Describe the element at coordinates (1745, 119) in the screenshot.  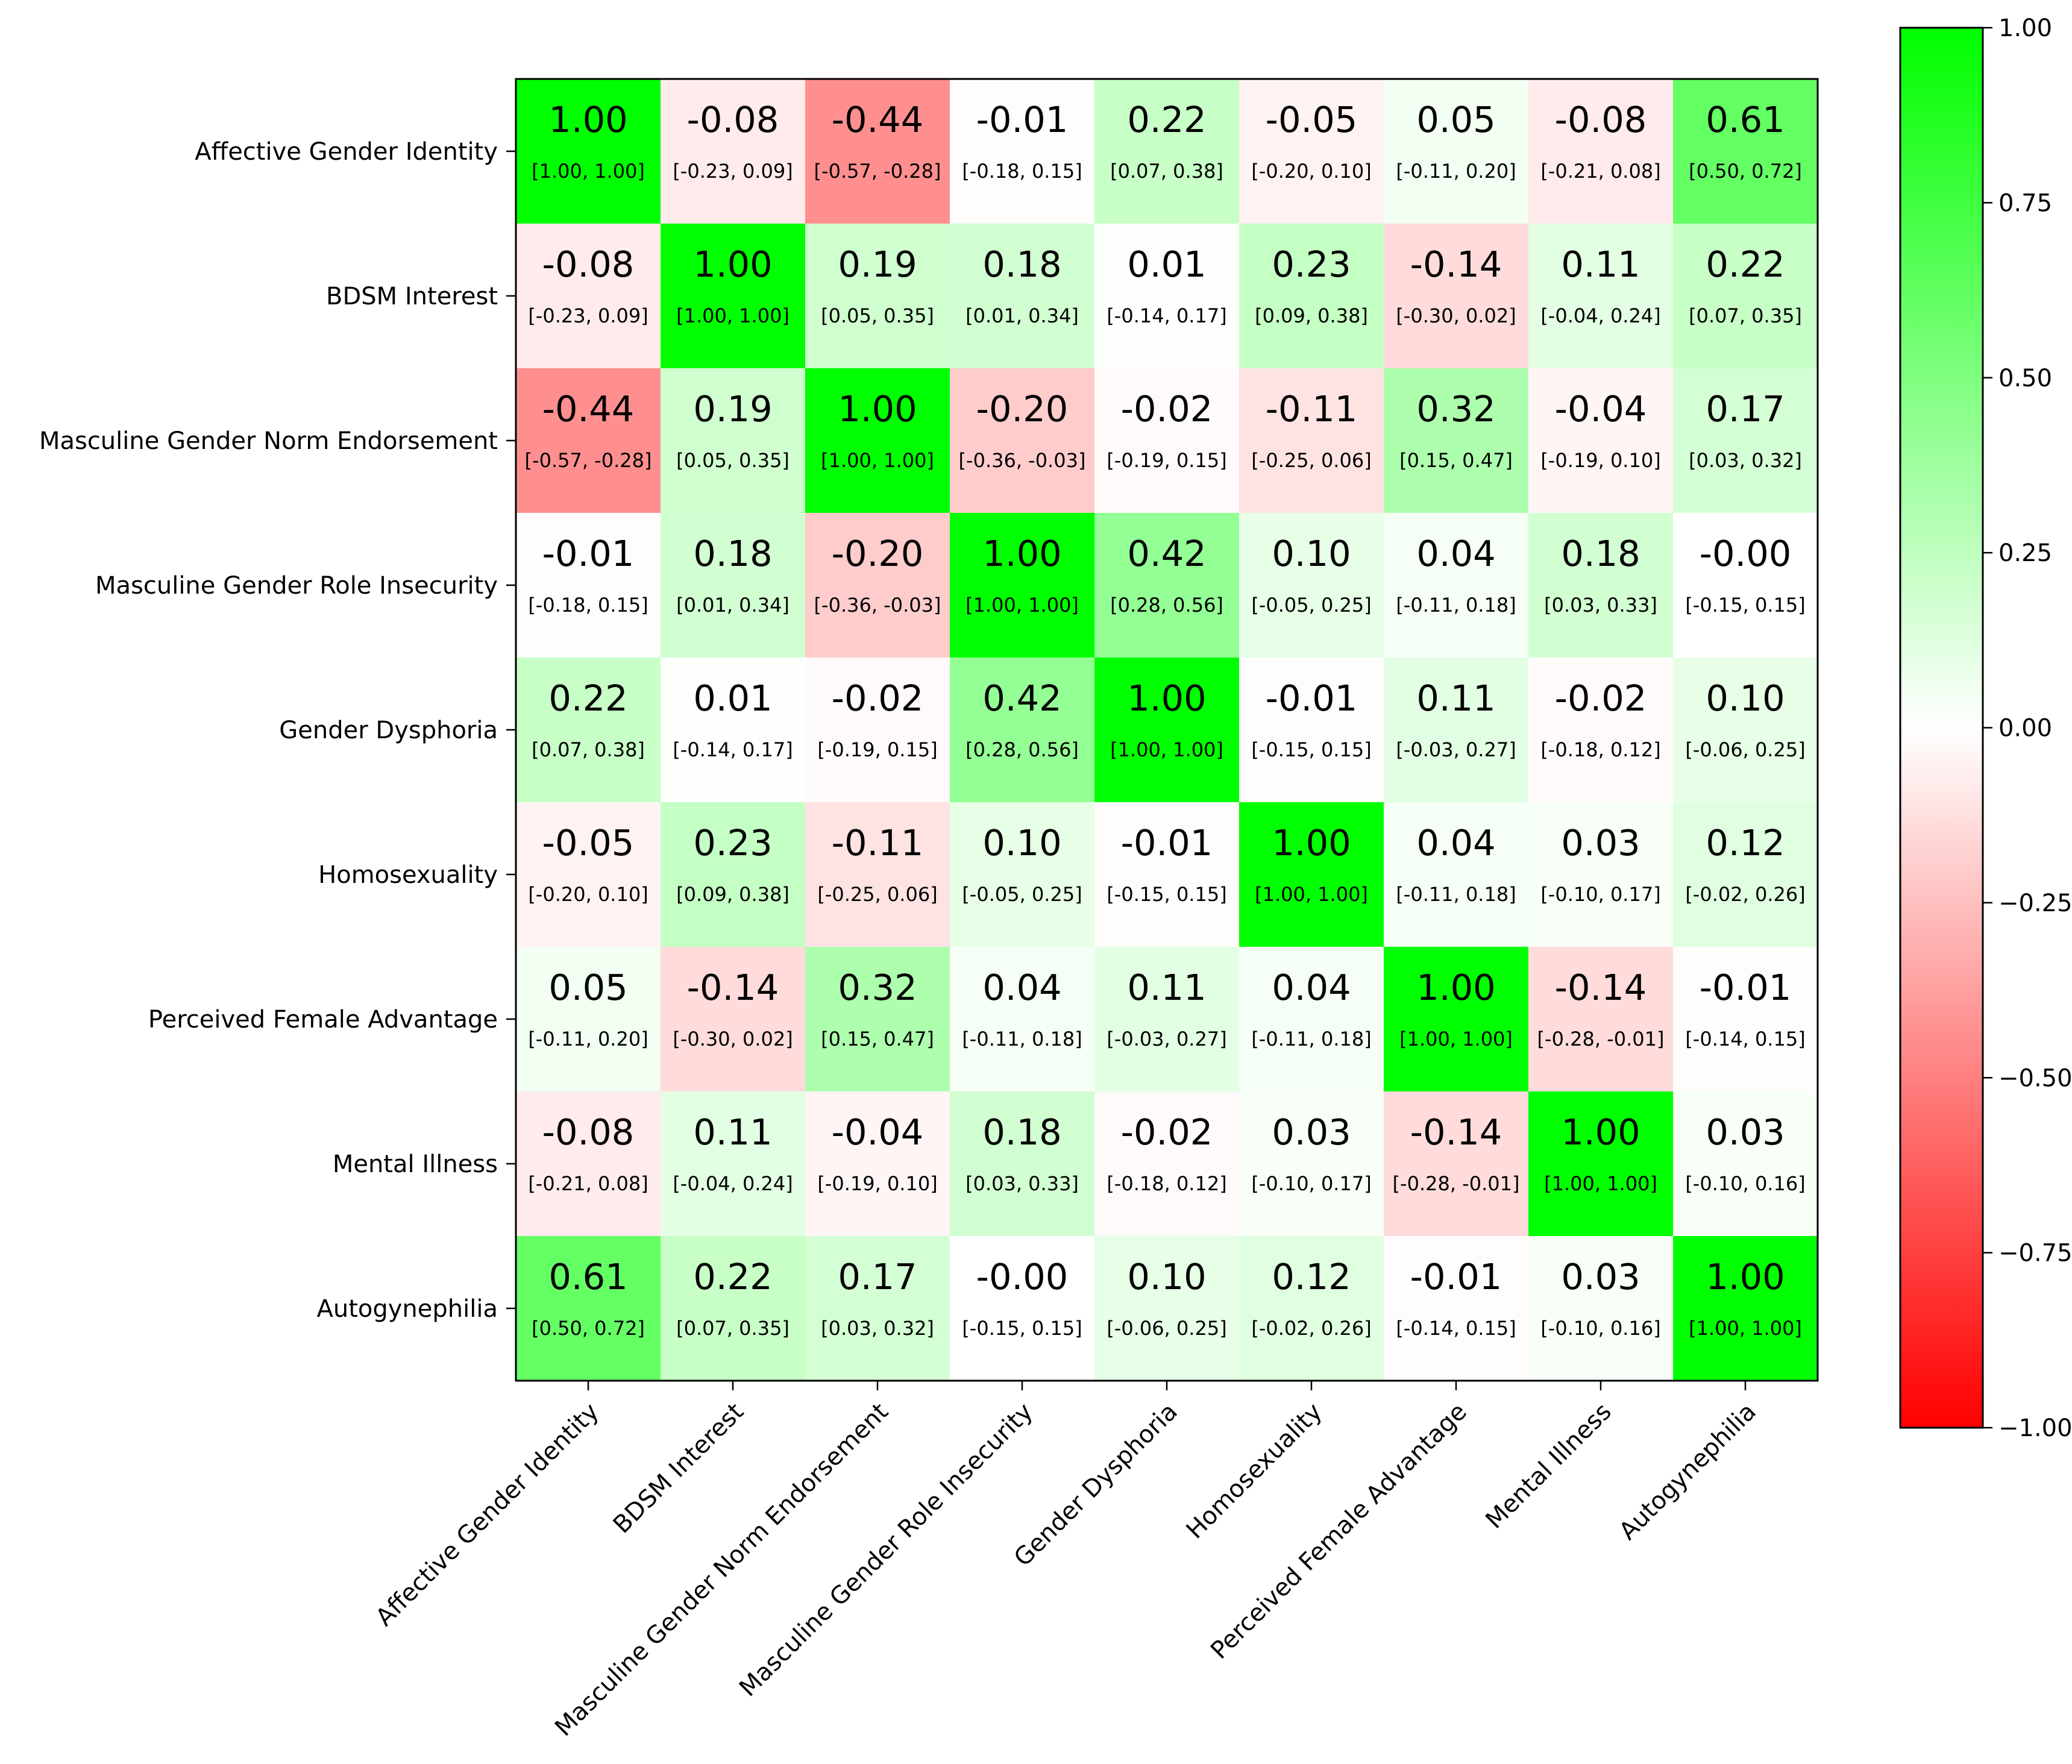
I see `cell-value-label: 0.61` at that location.